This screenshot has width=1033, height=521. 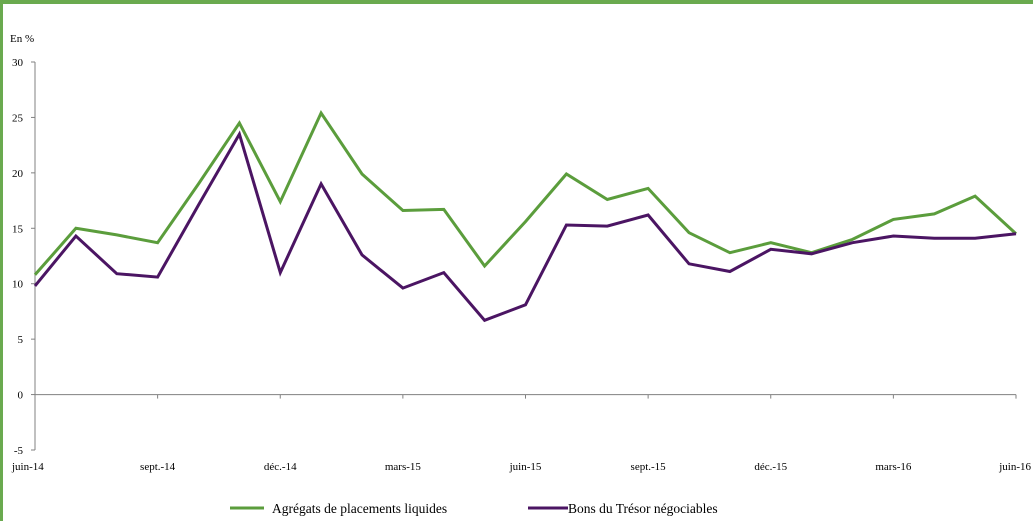 I want to click on x-tick-label: mars-16, so click(x=893, y=467).